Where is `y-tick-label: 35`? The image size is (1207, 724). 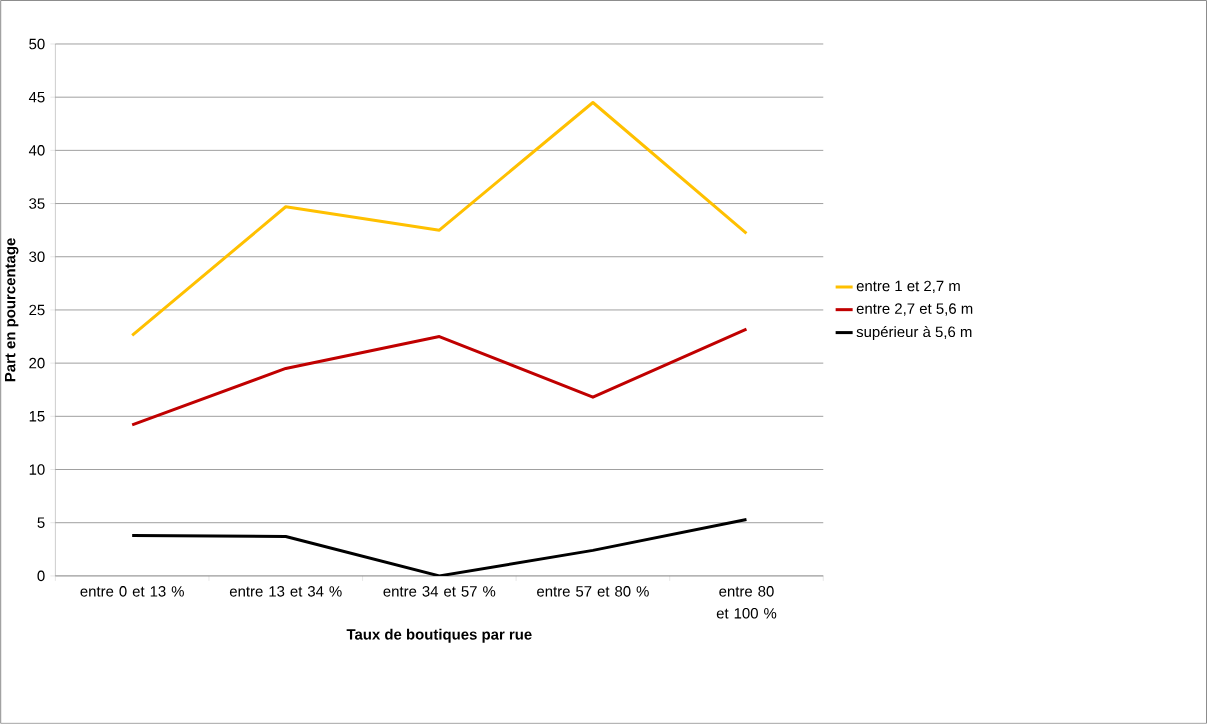
y-tick-label: 35 is located at coordinates (37, 203).